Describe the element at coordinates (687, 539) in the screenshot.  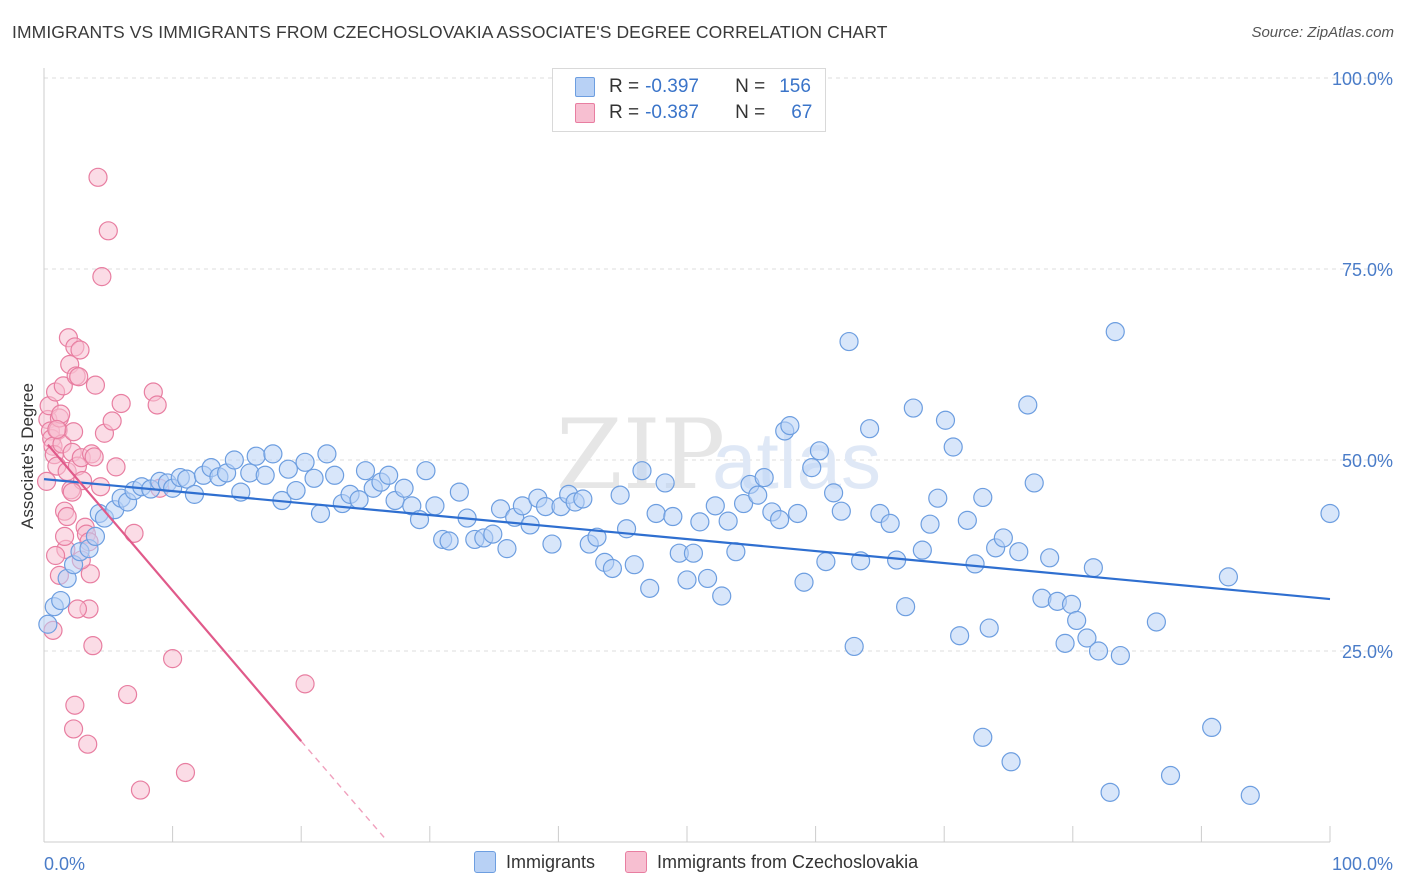
I see `trend-line-immigrants` at that location.